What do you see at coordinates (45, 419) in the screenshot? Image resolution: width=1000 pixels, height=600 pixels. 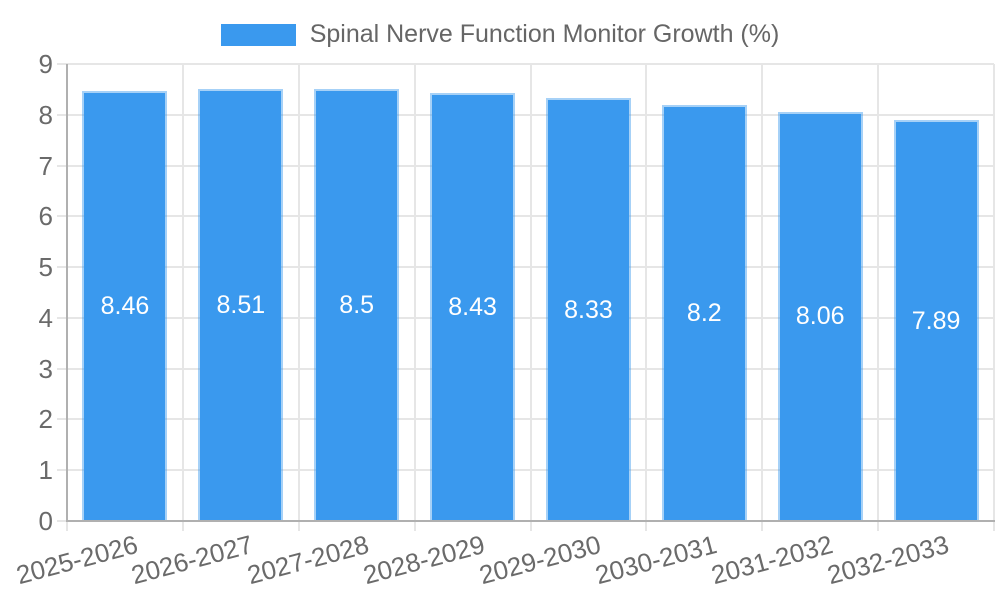 I see `y-axis-tick-label: 2` at bounding box center [45, 419].